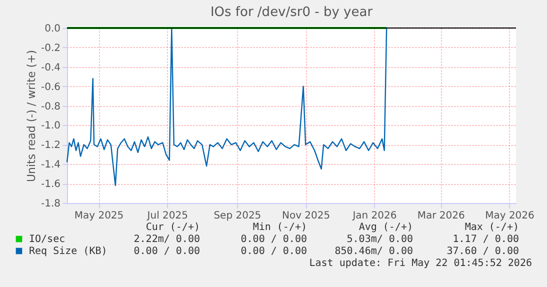  Describe the element at coordinates (68, 251) in the screenshot. I see `legend-label: Req Size (KB)` at that location.